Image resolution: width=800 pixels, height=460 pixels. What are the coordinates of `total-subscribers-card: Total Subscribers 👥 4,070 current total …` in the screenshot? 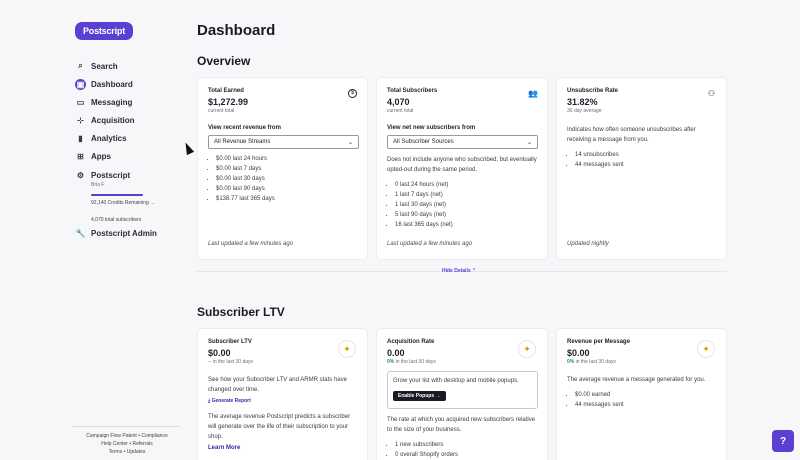 It's located at (462, 168).